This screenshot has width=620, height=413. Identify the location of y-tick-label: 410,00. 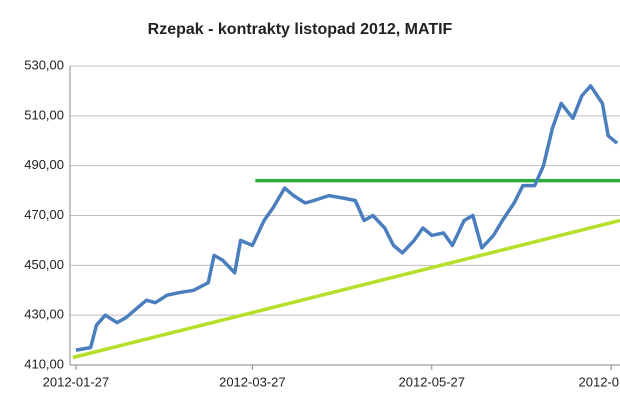
(44, 363).